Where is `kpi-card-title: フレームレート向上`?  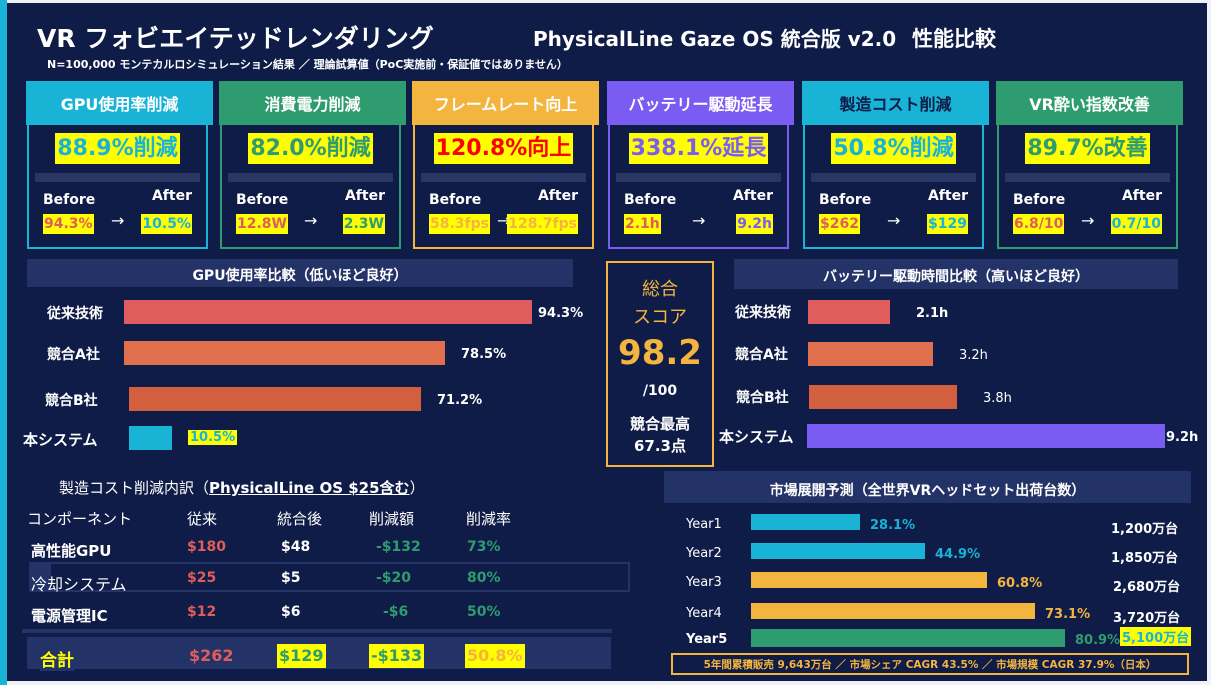 kpi-card-title: フレームレート向上 is located at coordinates (505, 103).